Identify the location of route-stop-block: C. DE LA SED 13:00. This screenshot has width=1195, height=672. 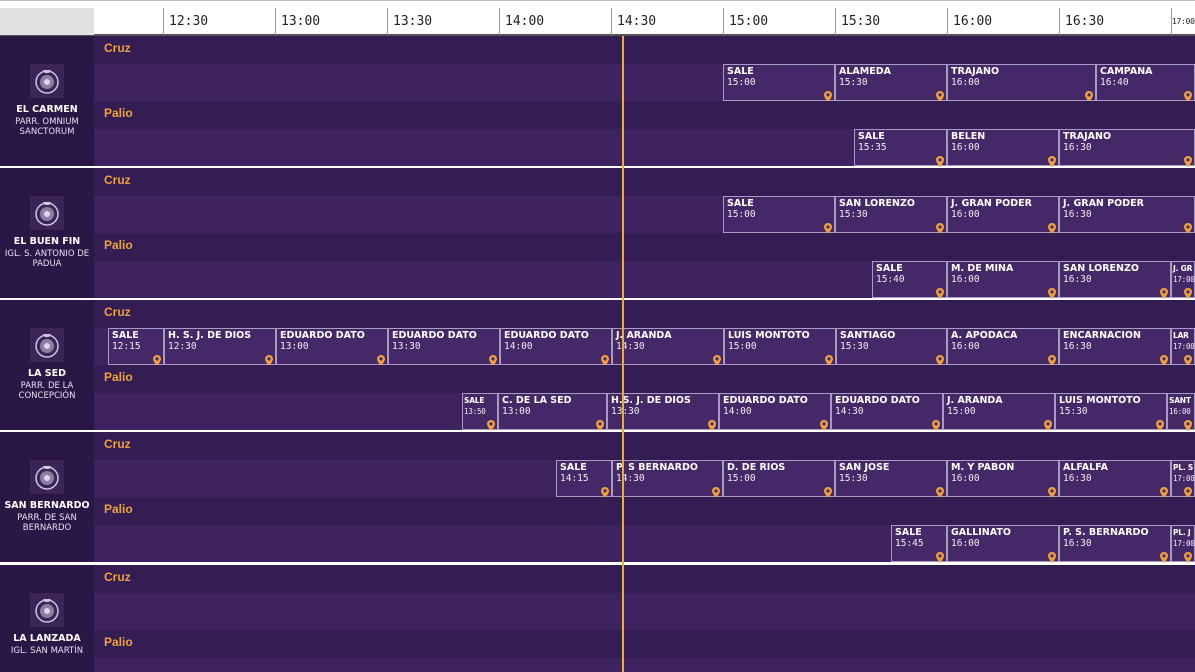
(552, 412).